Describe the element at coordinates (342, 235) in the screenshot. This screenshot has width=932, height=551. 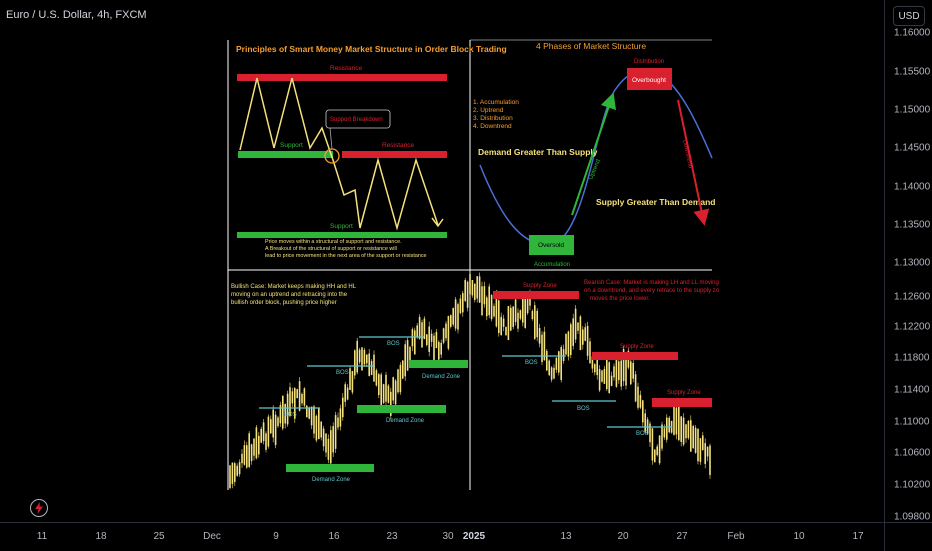
I see `support-band-bottom` at that location.